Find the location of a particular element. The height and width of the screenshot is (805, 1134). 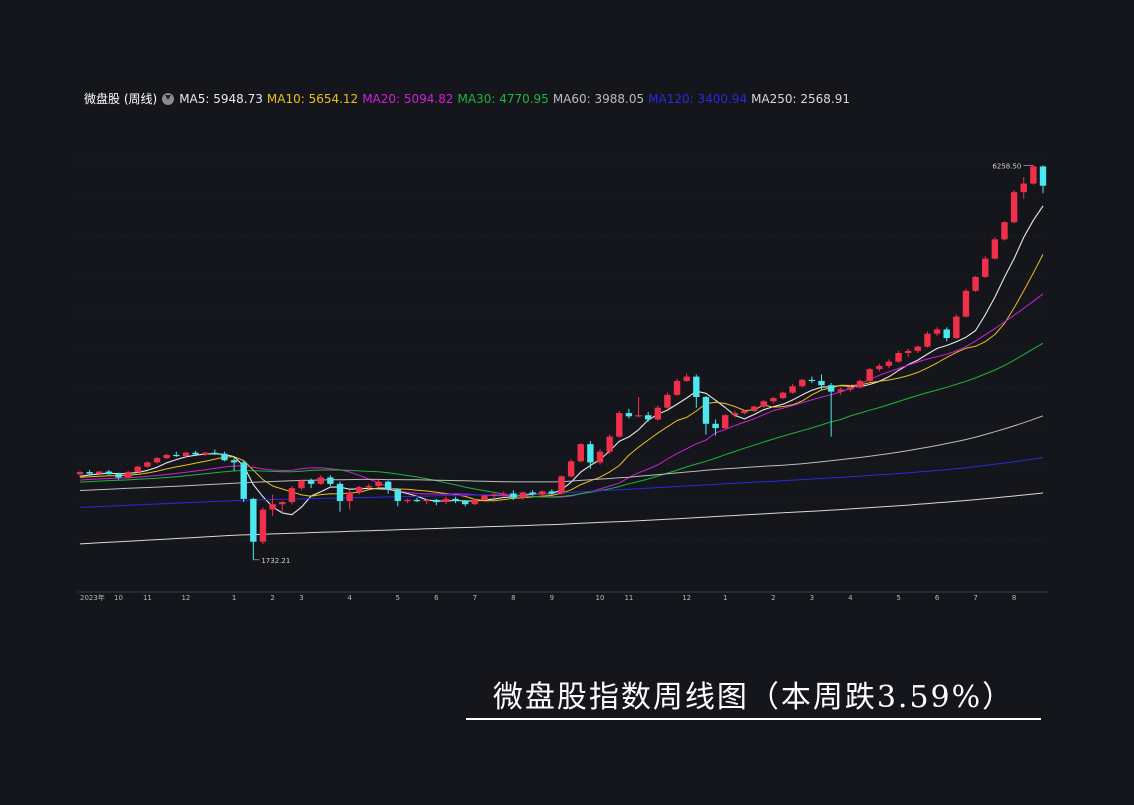

low-annotation: 1732.21 is located at coordinates (275, 561).